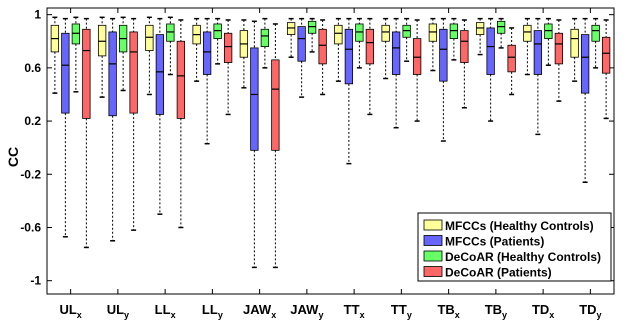 This screenshot has width=625, height=325. Describe the element at coordinates (523, 257) in the screenshot. I see `legend-label: DeCoAR (Healthy Controls)` at that location.